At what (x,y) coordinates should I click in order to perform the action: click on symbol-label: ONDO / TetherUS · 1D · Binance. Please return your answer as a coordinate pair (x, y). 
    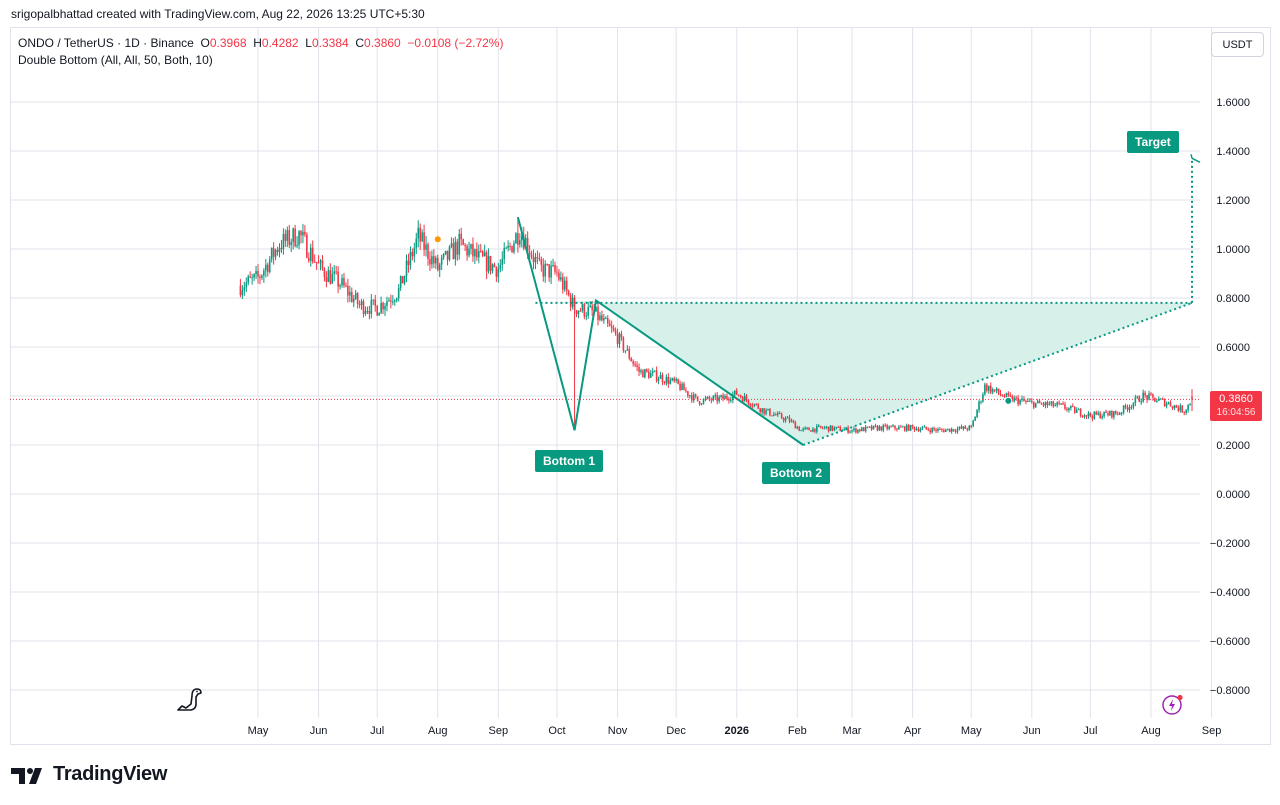
    Looking at the image, I should click on (106, 43).